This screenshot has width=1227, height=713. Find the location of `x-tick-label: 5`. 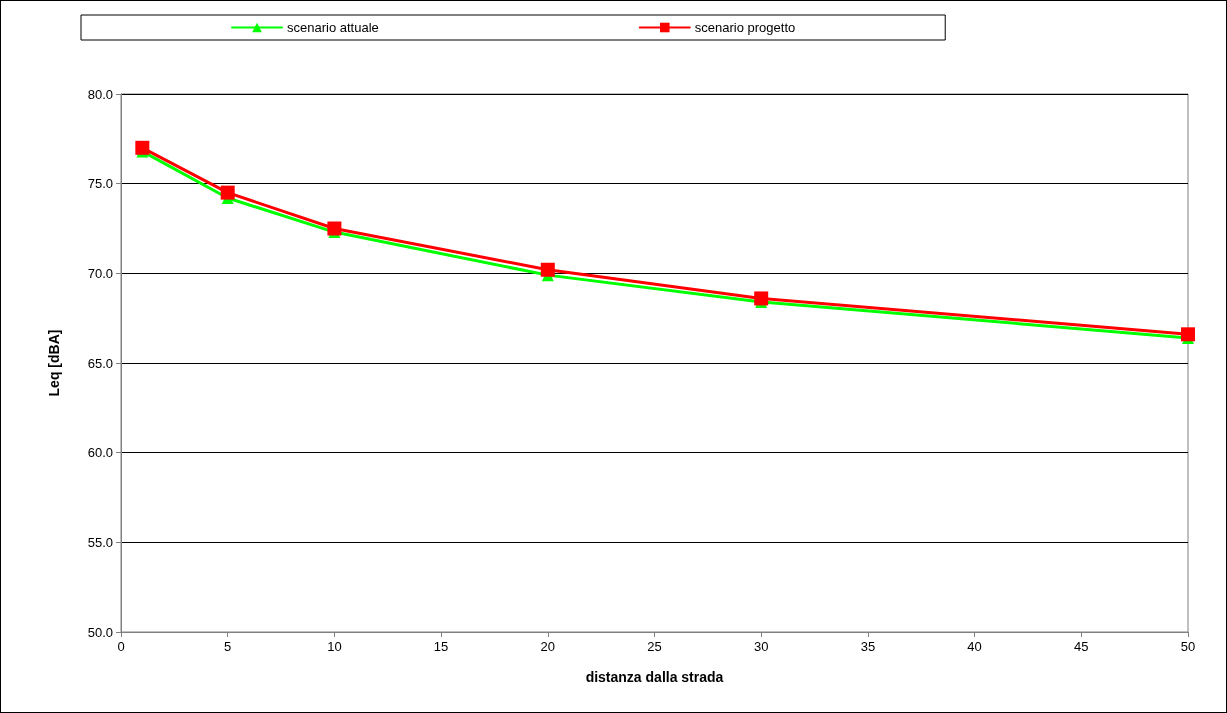

x-tick-label: 5 is located at coordinates (228, 646).